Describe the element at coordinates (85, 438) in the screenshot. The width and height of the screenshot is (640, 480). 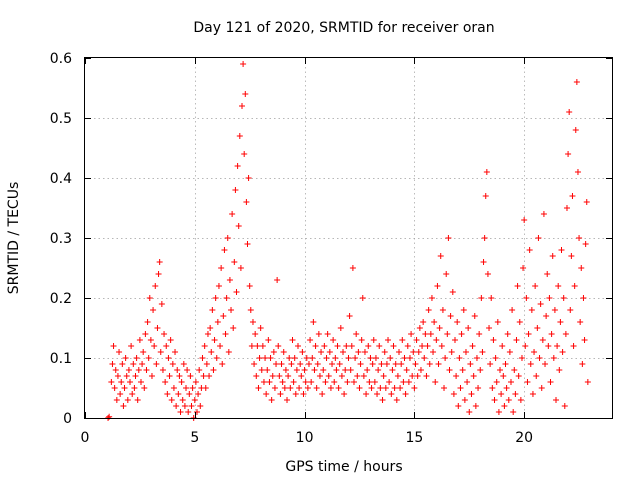
I see `x-tick-label: 0` at that location.